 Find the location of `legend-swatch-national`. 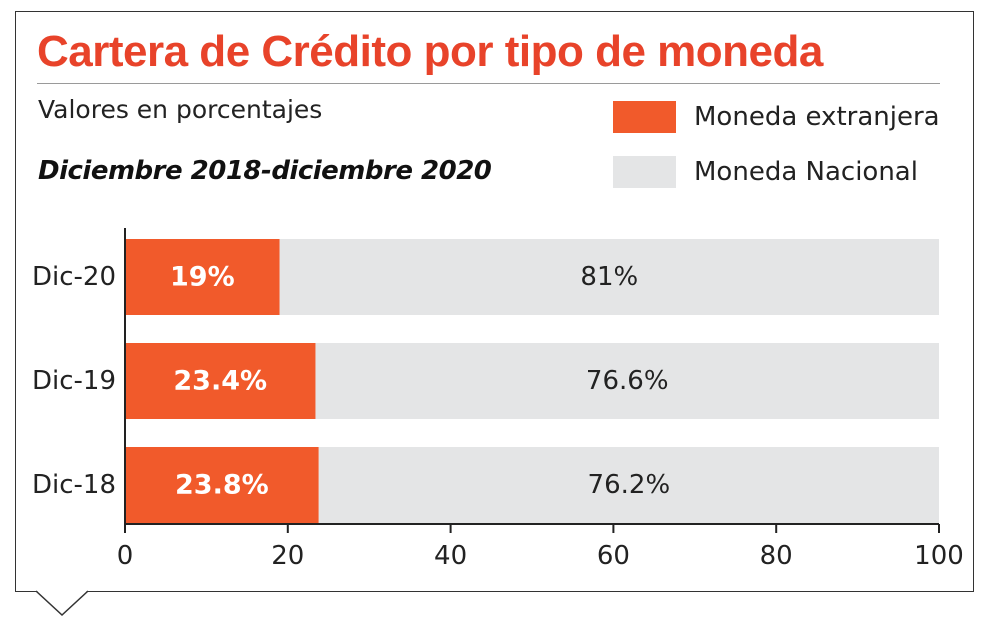

legend-swatch-national is located at coordinates (644, 172).